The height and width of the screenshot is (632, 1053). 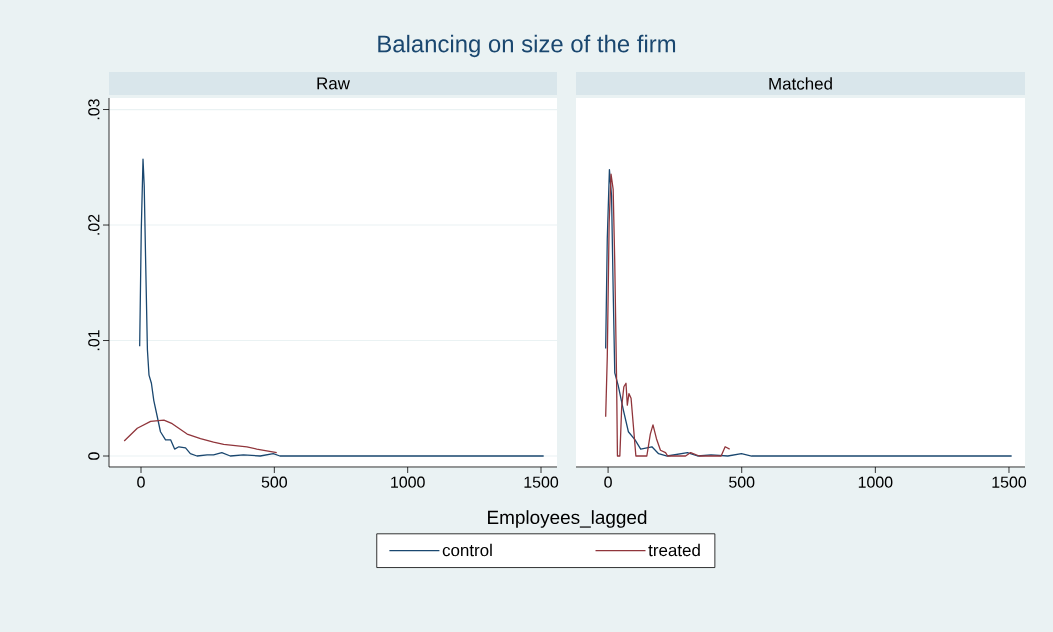 What do you see at coordinates (333, 83) in the screenshot?
I see `chart-subtitle: Raw` at bounding box center [333, 83].